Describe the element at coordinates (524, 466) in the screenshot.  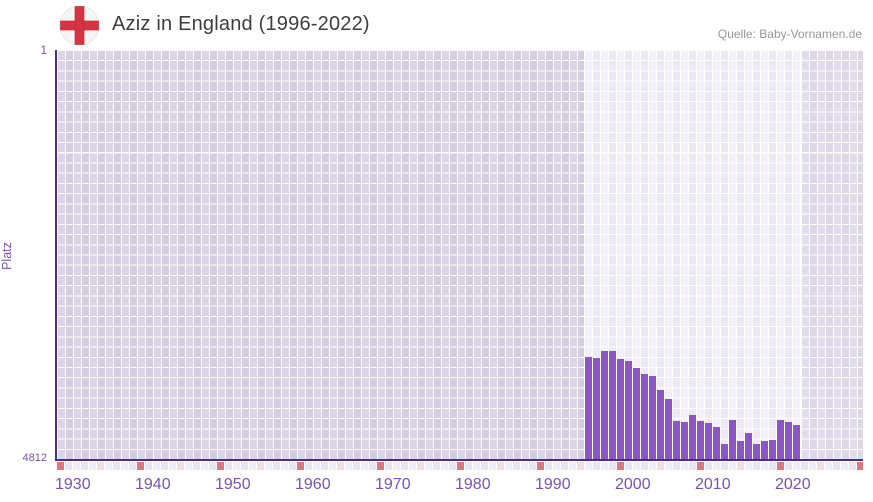
I see `year-cell-1988` at that location.